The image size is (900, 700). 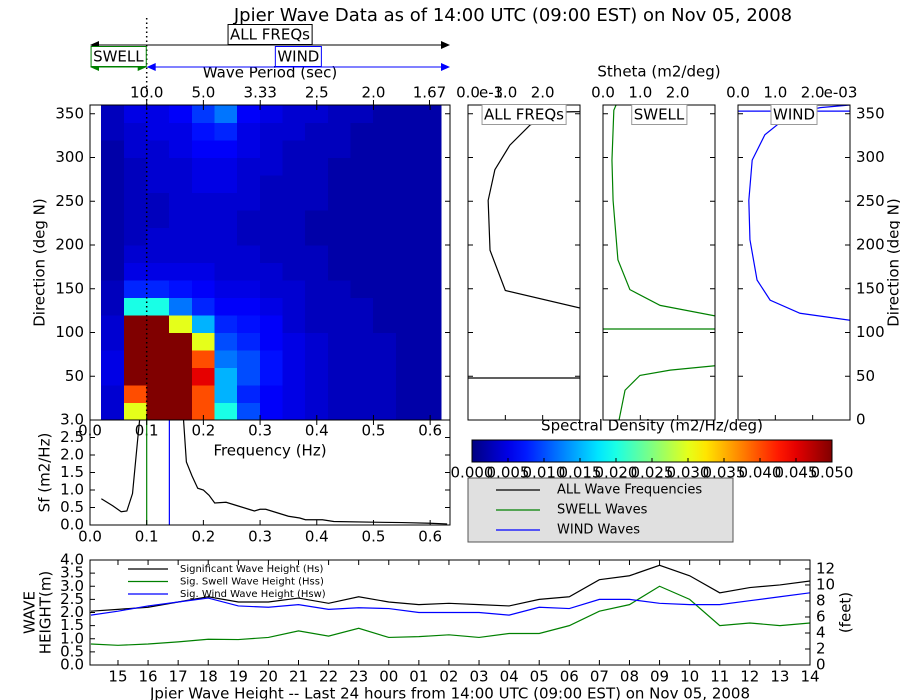 I want to click on panel-label-group: SWELL, so click(x=659, y=114).